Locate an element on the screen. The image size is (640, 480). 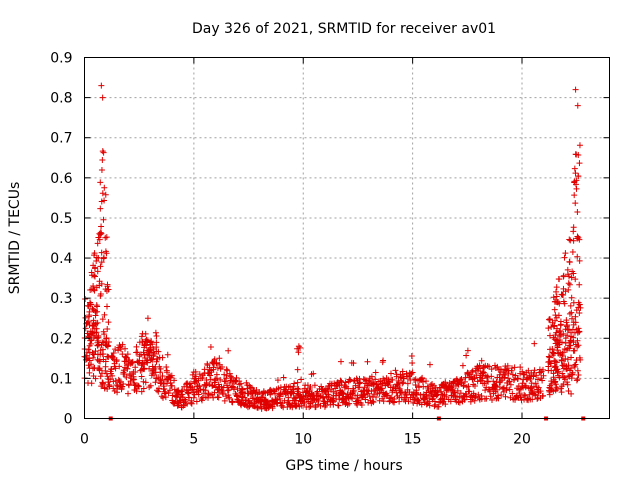
x-tick-label: 15 is located at coordinates (413, 440).